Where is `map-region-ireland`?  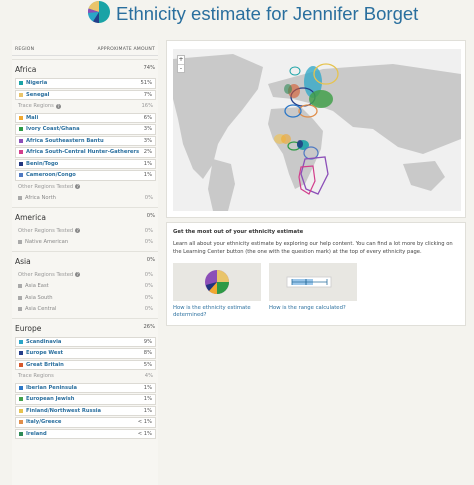
map-region-ireland is located at coordinates (288, 89).